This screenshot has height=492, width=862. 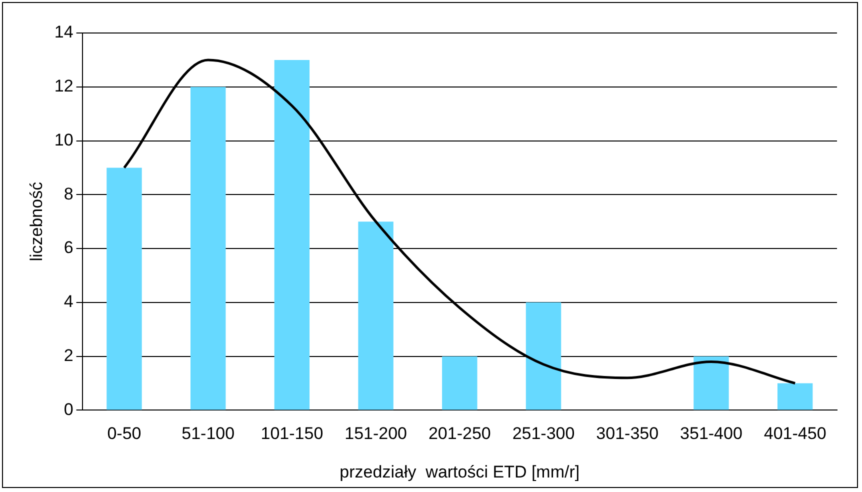 I want to click on x-tick-label: 201-250, so click(x=459, y=434).